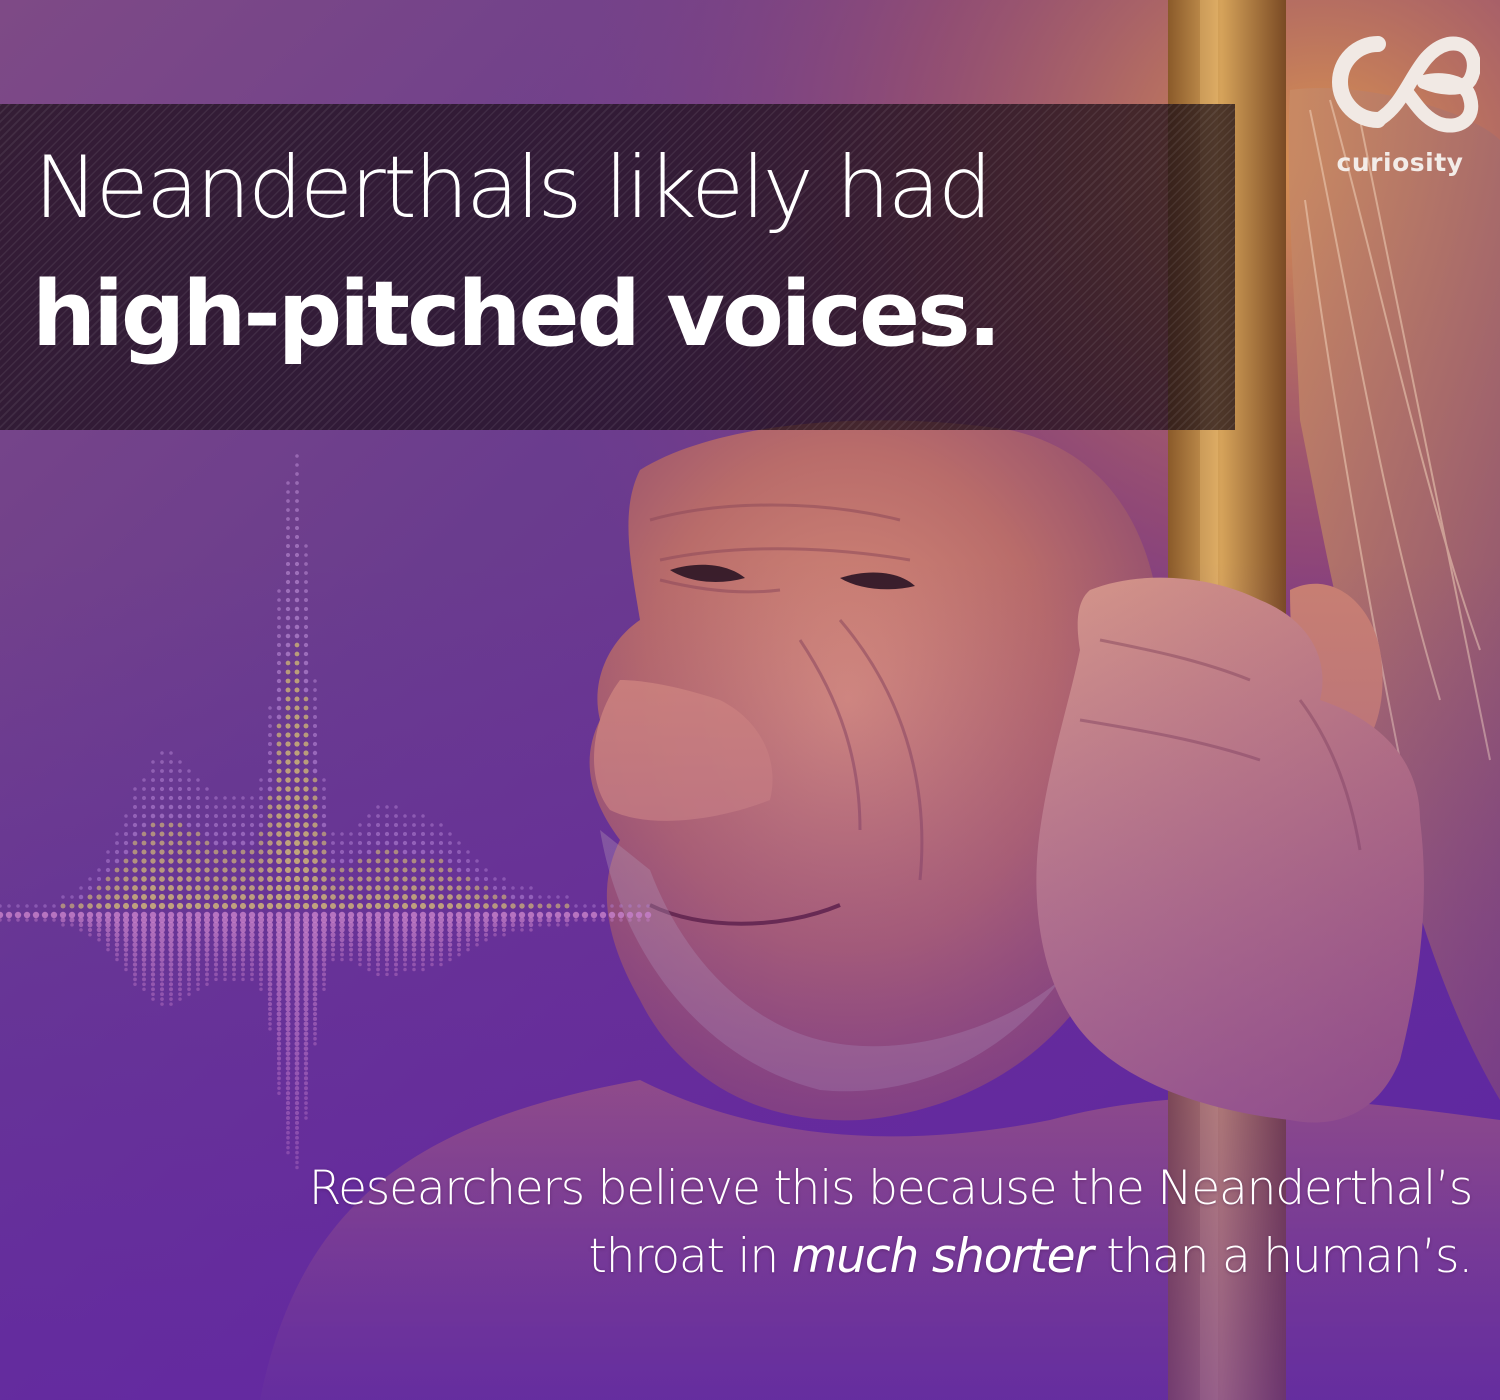 This screenshot has width=1500, height=1400. Describe the element at coordinates (1406, 84) in the screenshot. I see `curiosity-logo-icon` at that location.